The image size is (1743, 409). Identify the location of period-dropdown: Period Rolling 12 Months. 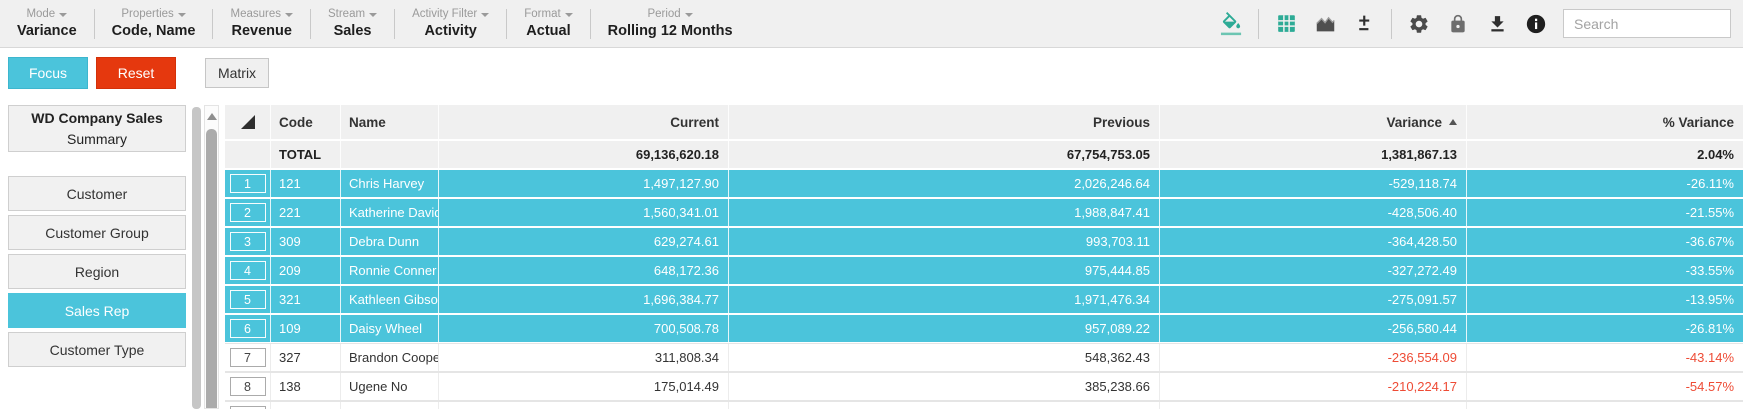
(670, 23).